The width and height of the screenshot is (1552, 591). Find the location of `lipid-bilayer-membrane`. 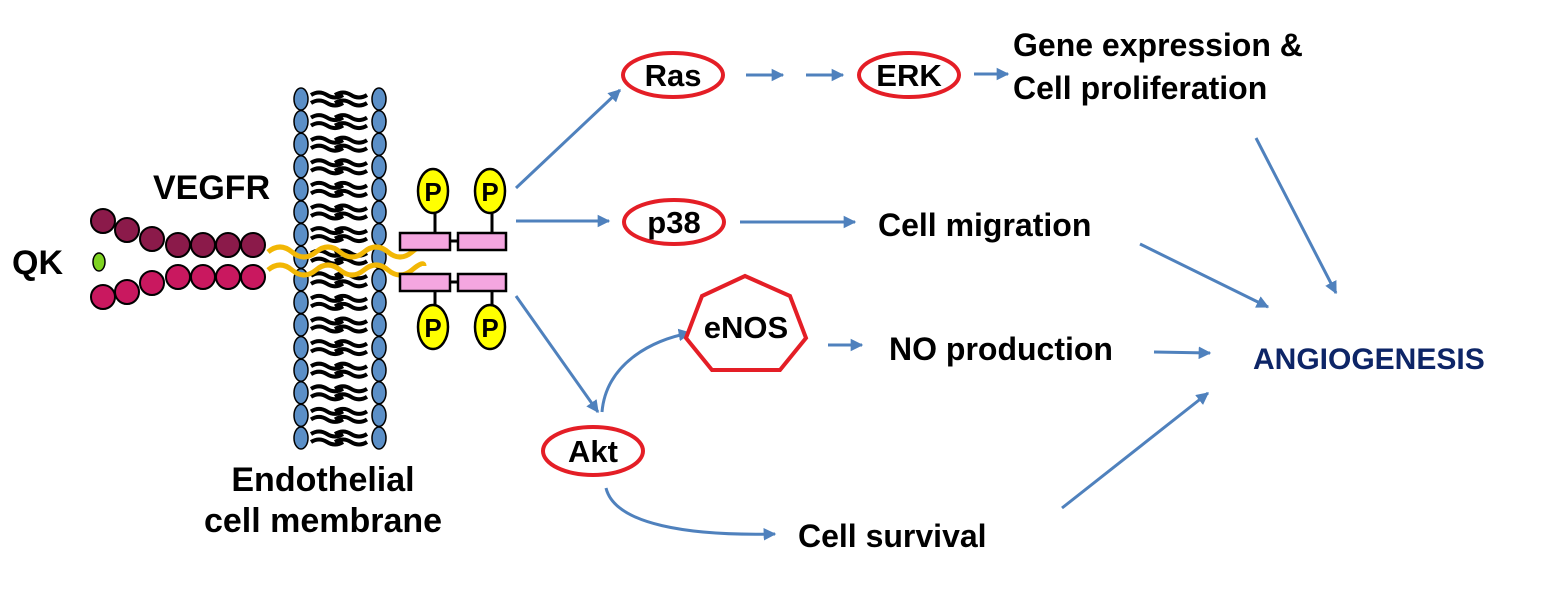

lipid-bilayer-membrane is located at coordinates (340, 268).